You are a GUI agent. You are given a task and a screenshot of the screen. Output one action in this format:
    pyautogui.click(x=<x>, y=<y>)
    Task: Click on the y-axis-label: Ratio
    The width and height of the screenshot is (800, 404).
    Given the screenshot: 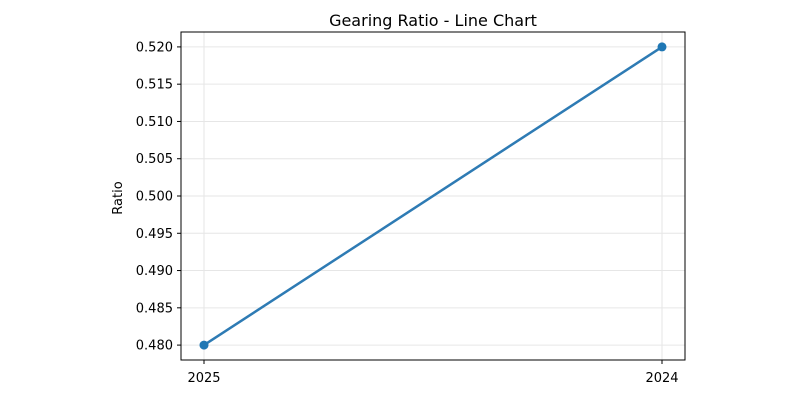 What is the action you would take?
    pyautogui.click(x=118, y=197)
    